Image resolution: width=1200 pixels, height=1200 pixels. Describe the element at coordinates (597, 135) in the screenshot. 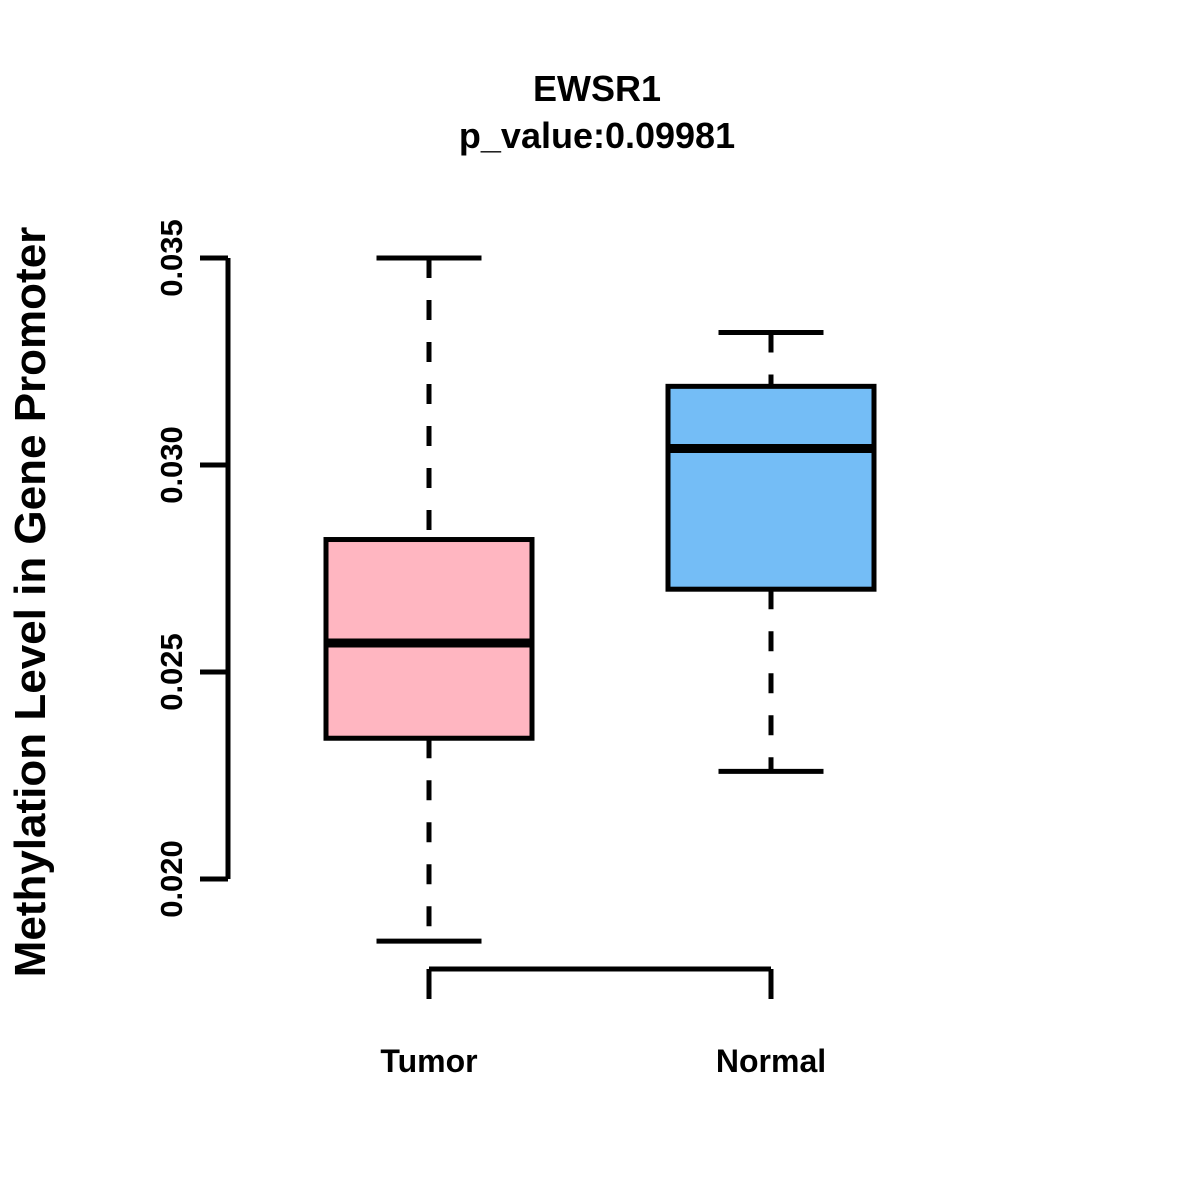

I see `chart-subtitle: p_value:0.09981` at that location.